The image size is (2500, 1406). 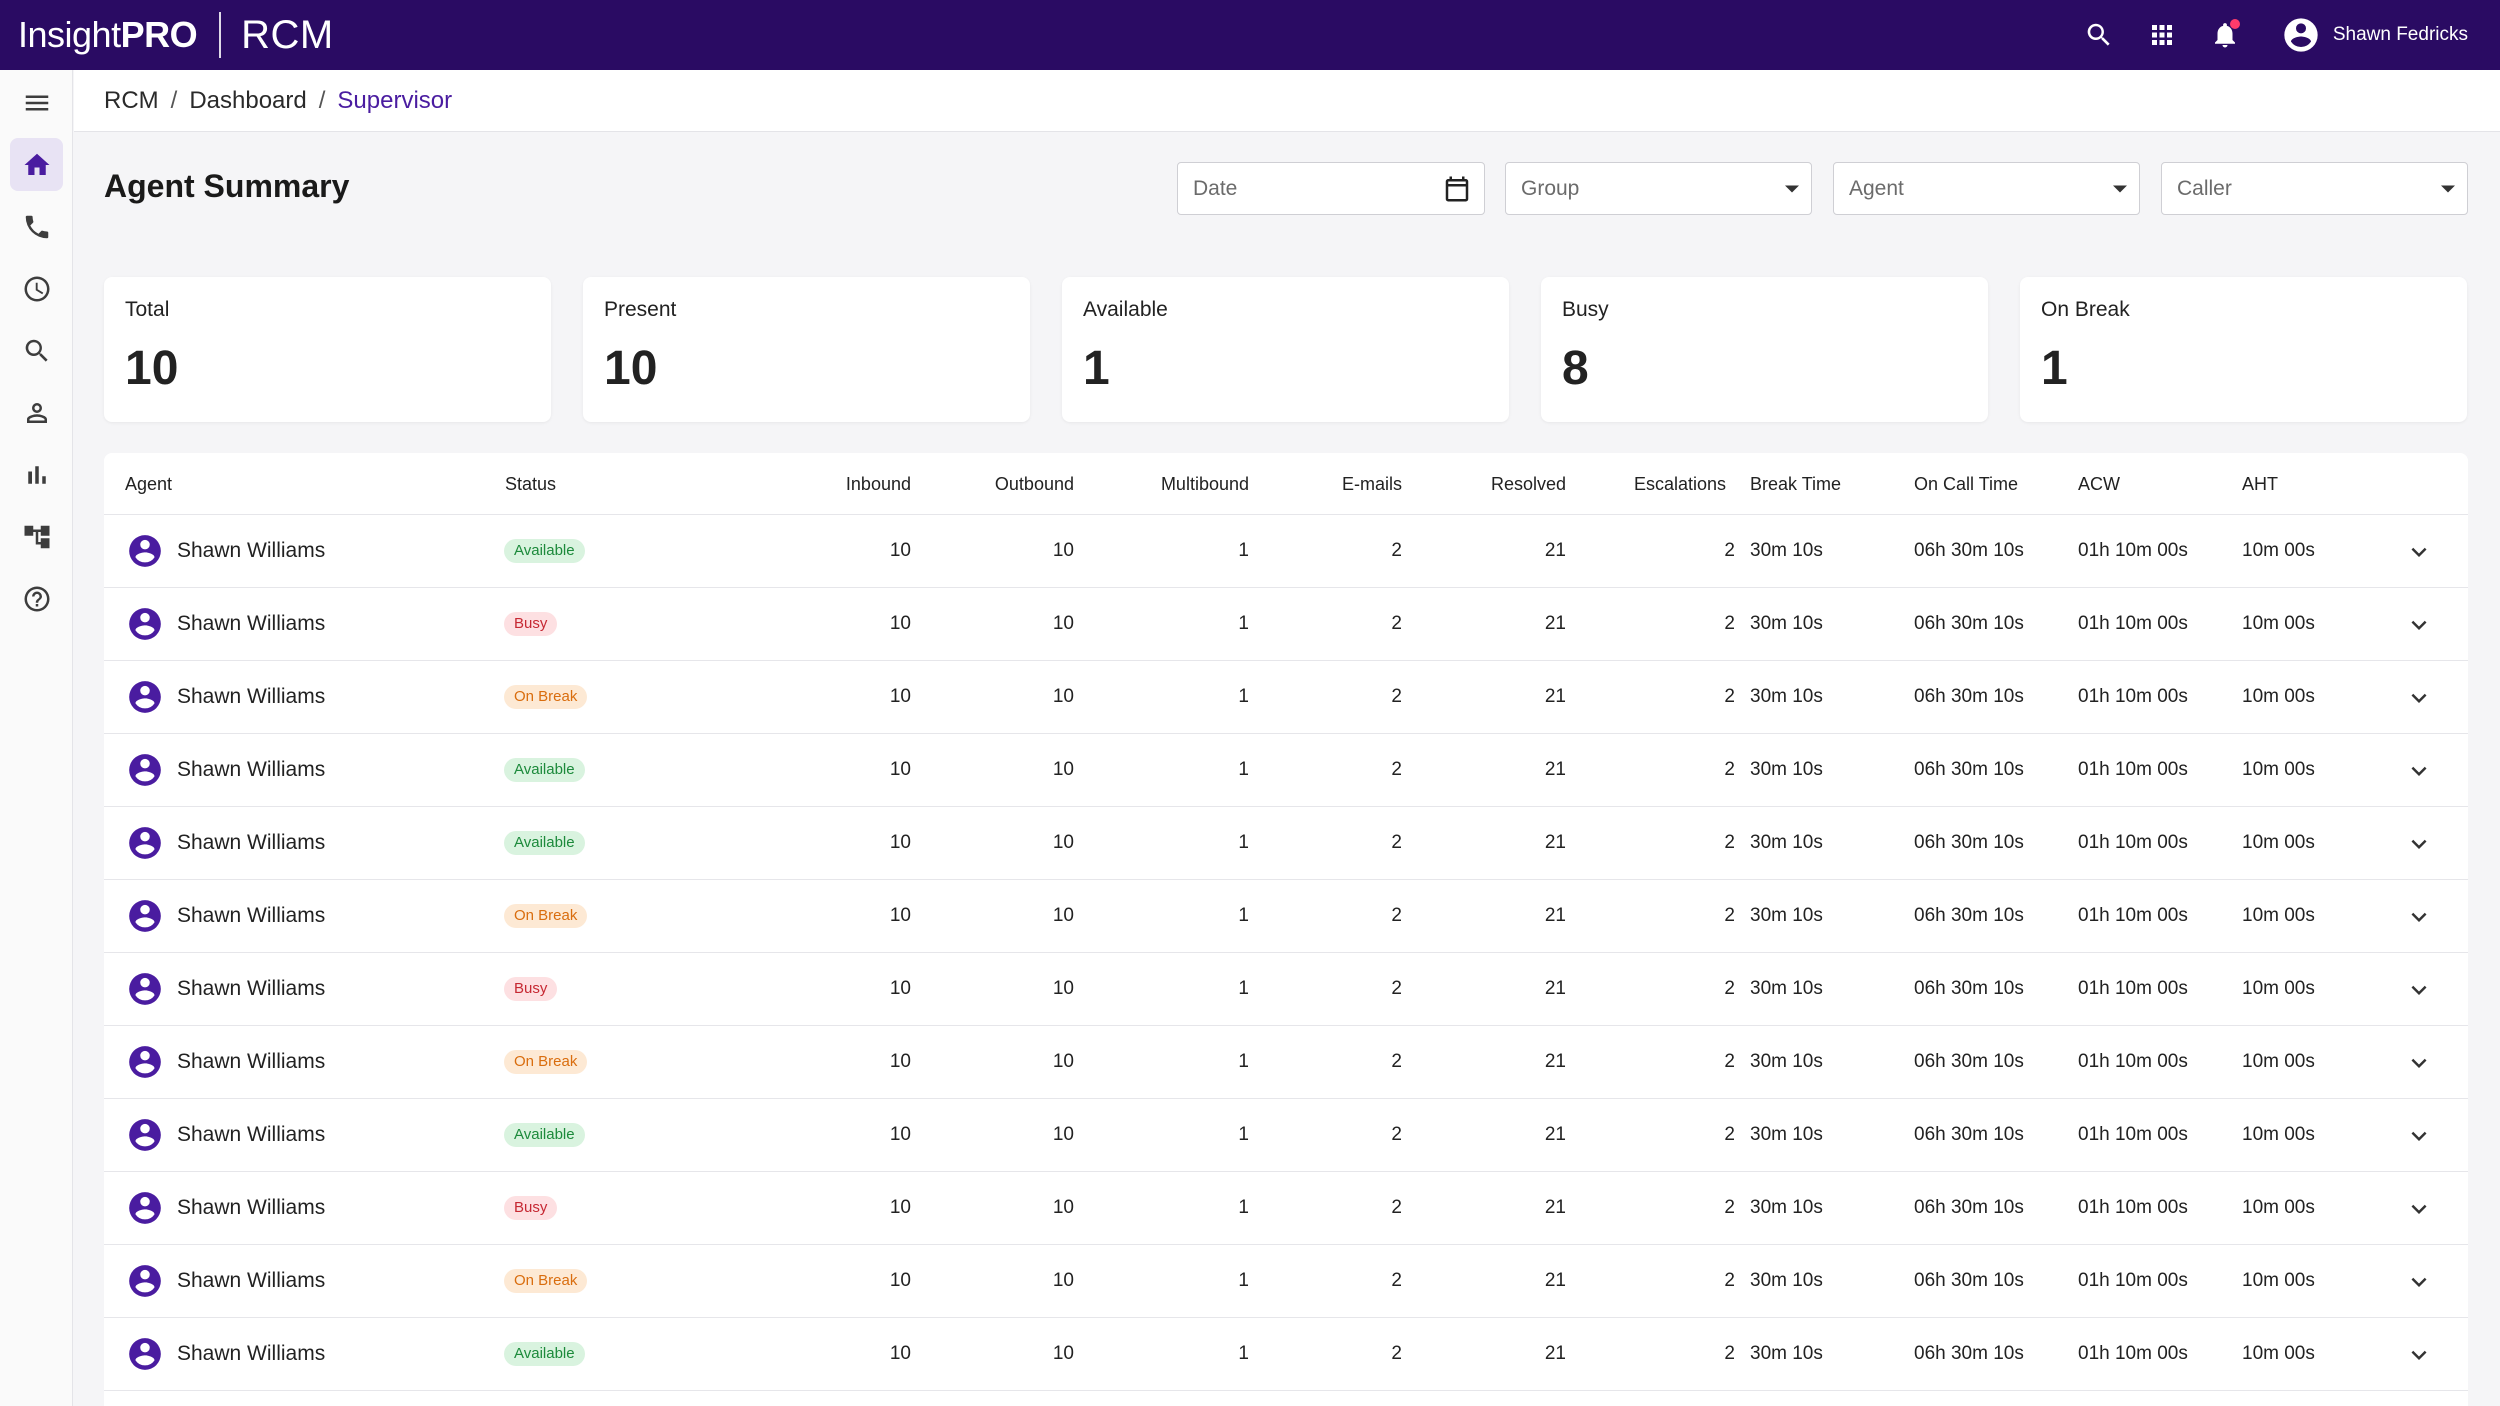 What do you see at coordinates (1034, 484) in the screenshot?
I see `col-outbound: Outbound` at bounding box center [1034, 484].